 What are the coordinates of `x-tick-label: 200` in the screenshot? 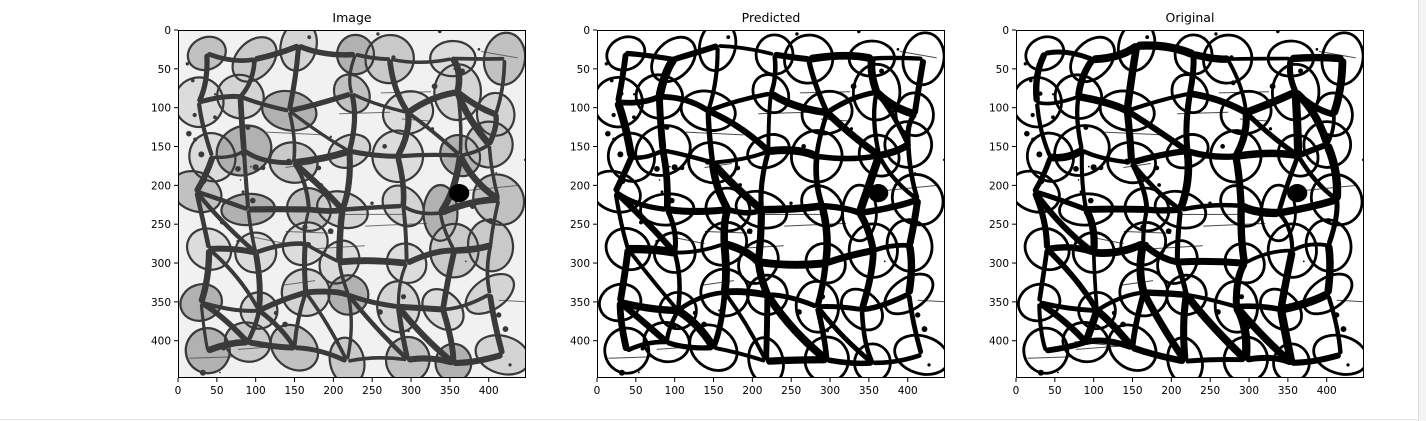 It's located at (752, 391).